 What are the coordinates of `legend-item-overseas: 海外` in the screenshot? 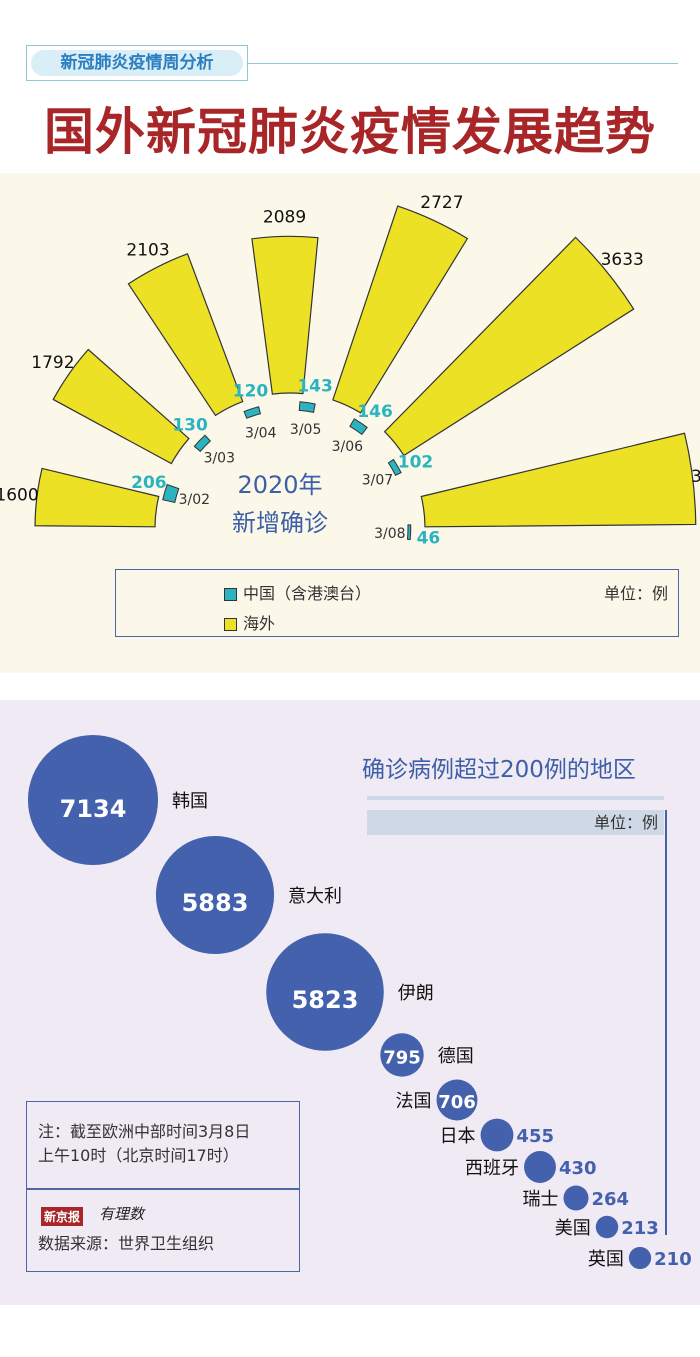 It's located at (249, 622).